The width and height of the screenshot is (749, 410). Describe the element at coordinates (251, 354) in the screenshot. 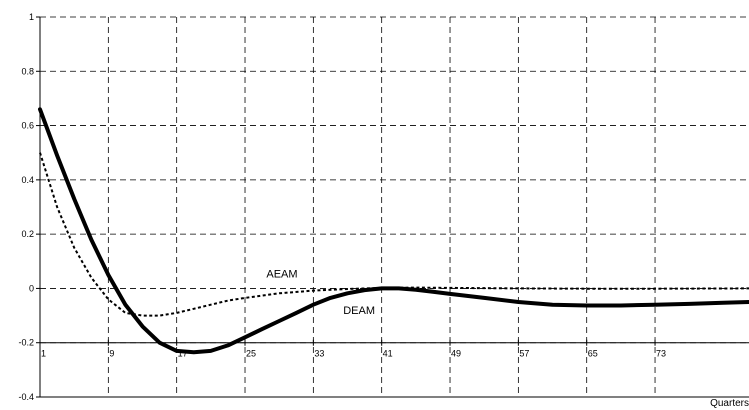

I see `x-tick-label: 25` at that location.